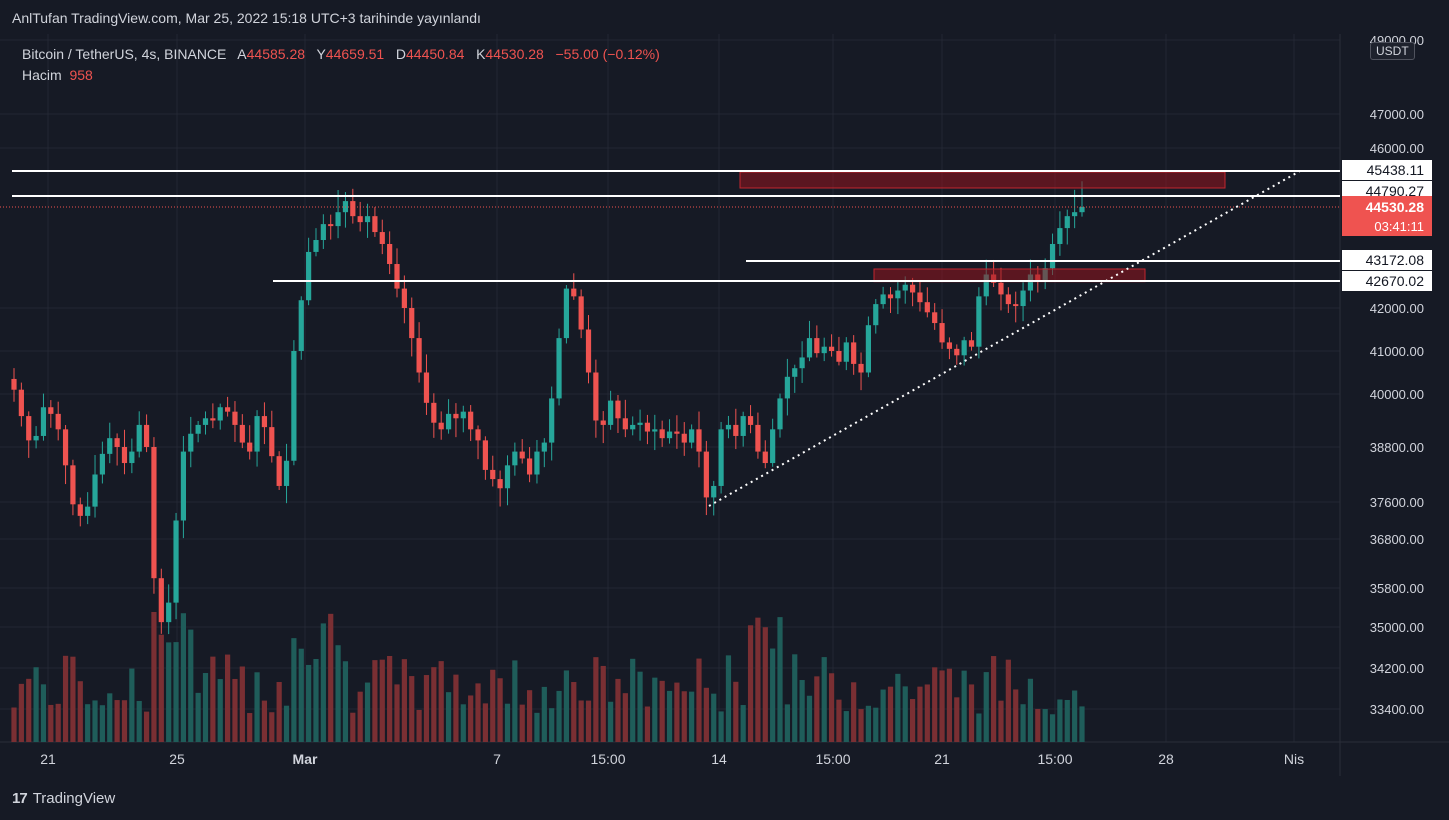  I want to click on level-price-box, so click(1387, 170).